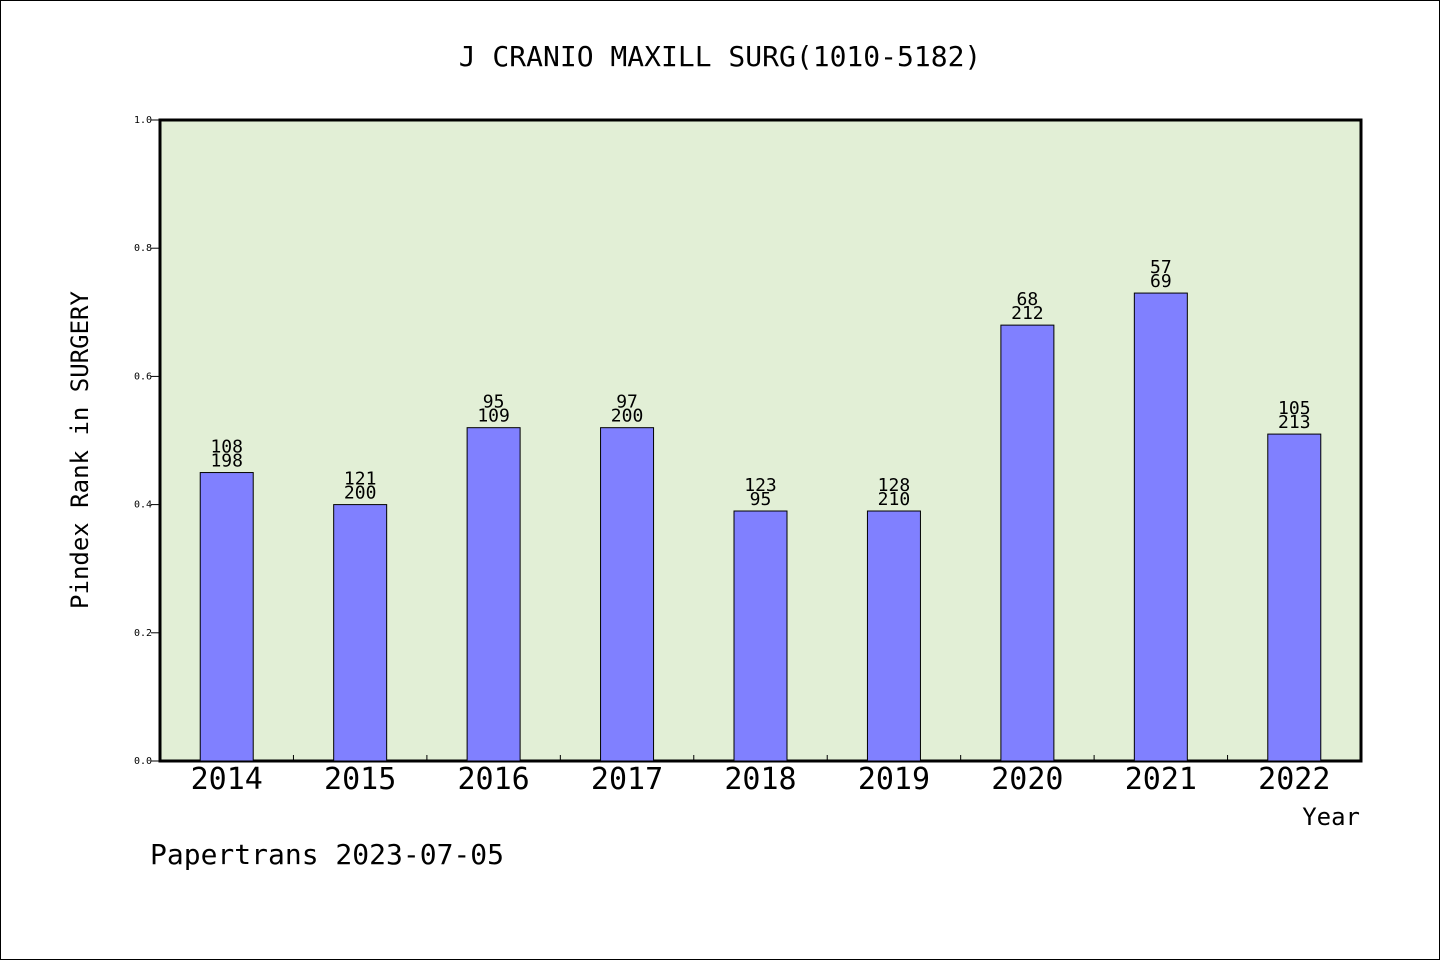  What do you see at coordinates (143, 761) in the screenshot?
I see `y-tick-label: 0.0` at bounding box center [143, 761].